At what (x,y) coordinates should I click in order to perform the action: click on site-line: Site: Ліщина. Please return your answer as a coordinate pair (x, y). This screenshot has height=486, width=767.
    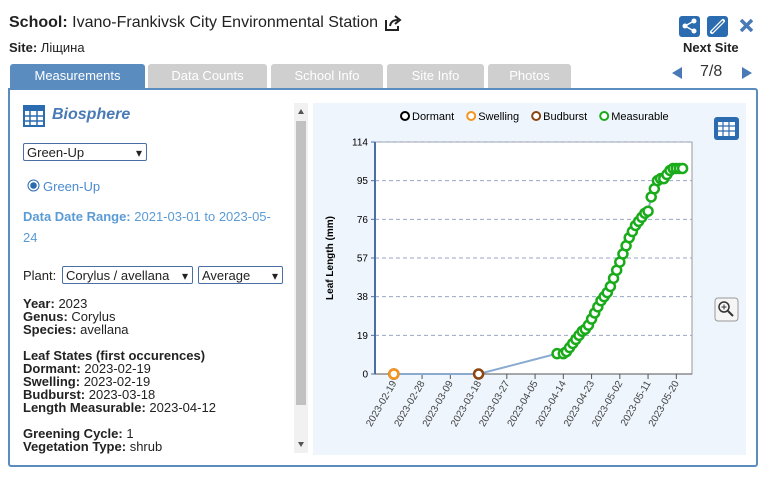
    Looking at the image, I should click on (47, 47).